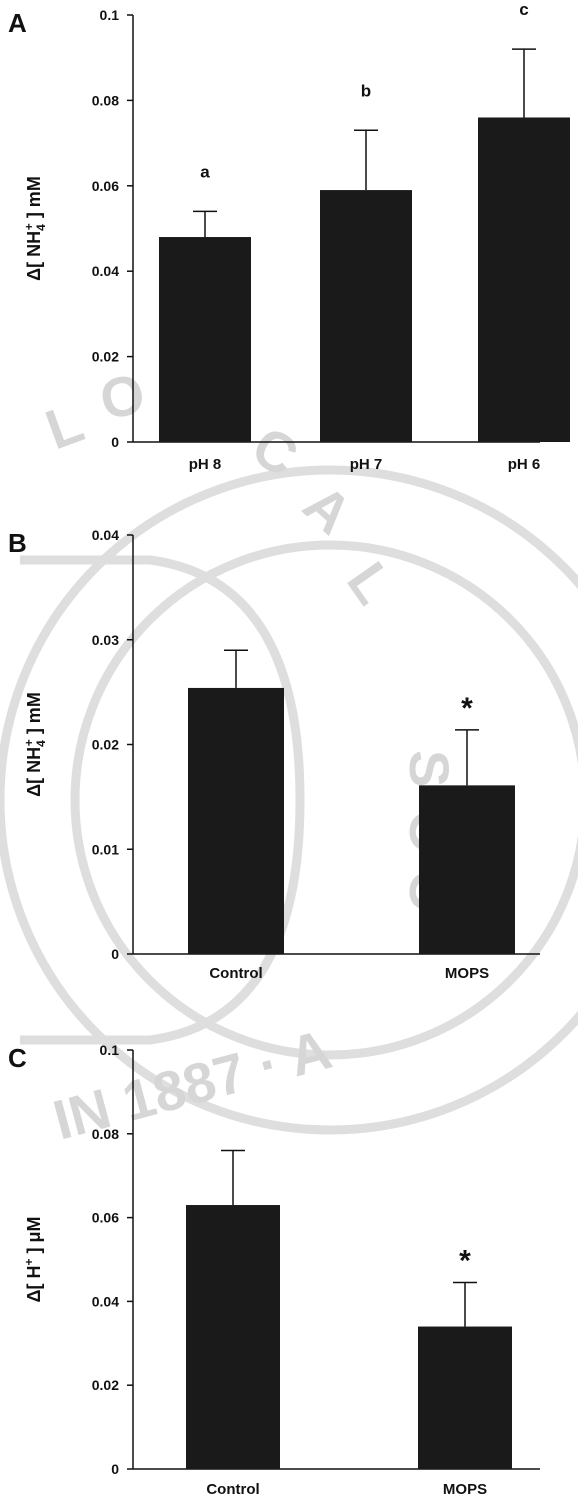 This screenshot has width=578, height=1501. What do you see at coordinates (429, 768) in the screenshot?
I see `seal-letter-s: S` at bounding box center [429, 768].